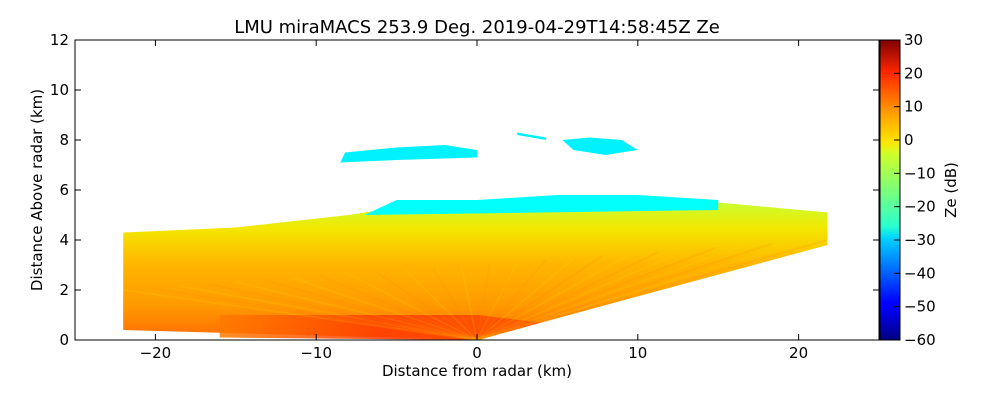 The width and height of the screenshot is (1000, 404). Describe the element at coordinates (798, 353) in the screenshot. I see `x-tick-label: 20` at that location.